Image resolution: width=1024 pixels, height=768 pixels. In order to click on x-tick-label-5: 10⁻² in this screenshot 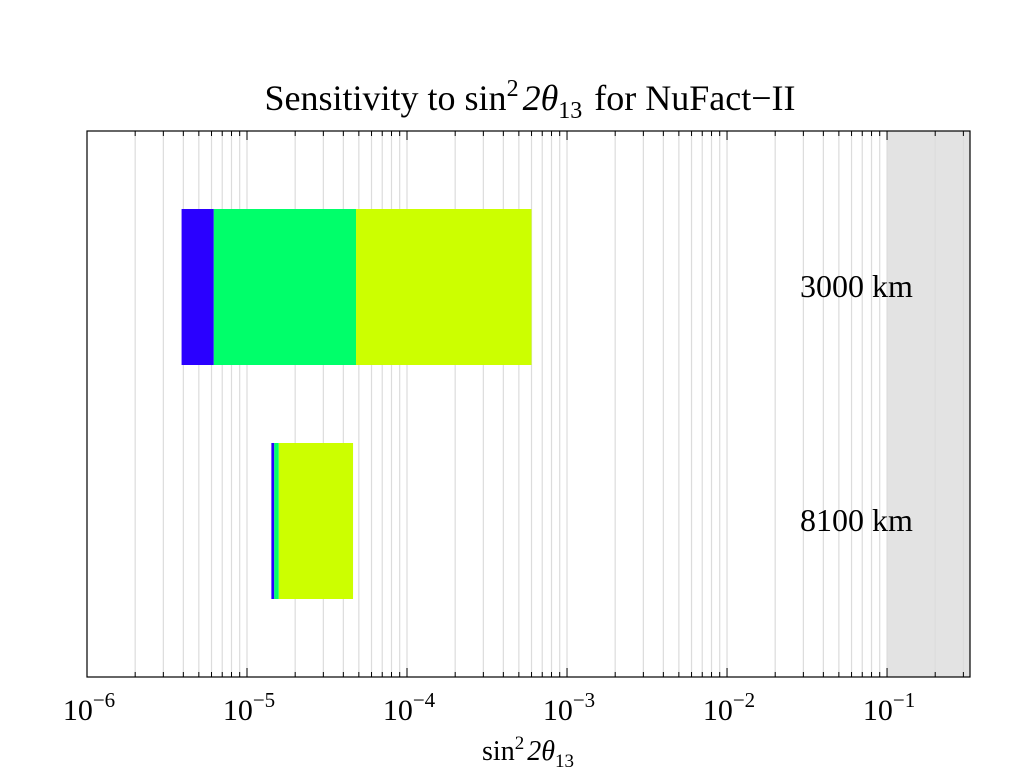, I will do `click(729, 707)`.